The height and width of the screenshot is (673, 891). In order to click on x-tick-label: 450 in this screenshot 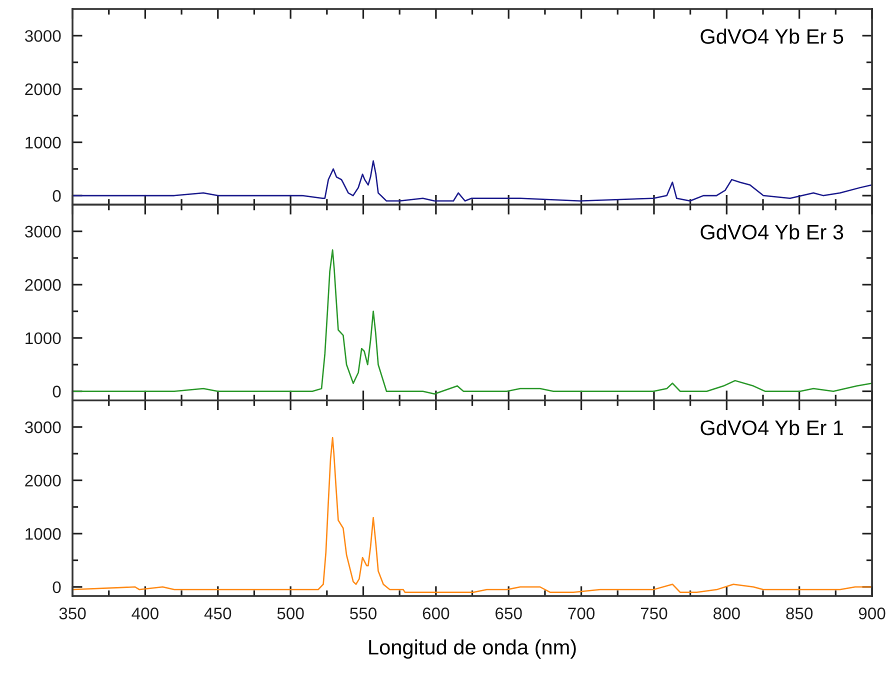, I will do `click(218, 614)`.